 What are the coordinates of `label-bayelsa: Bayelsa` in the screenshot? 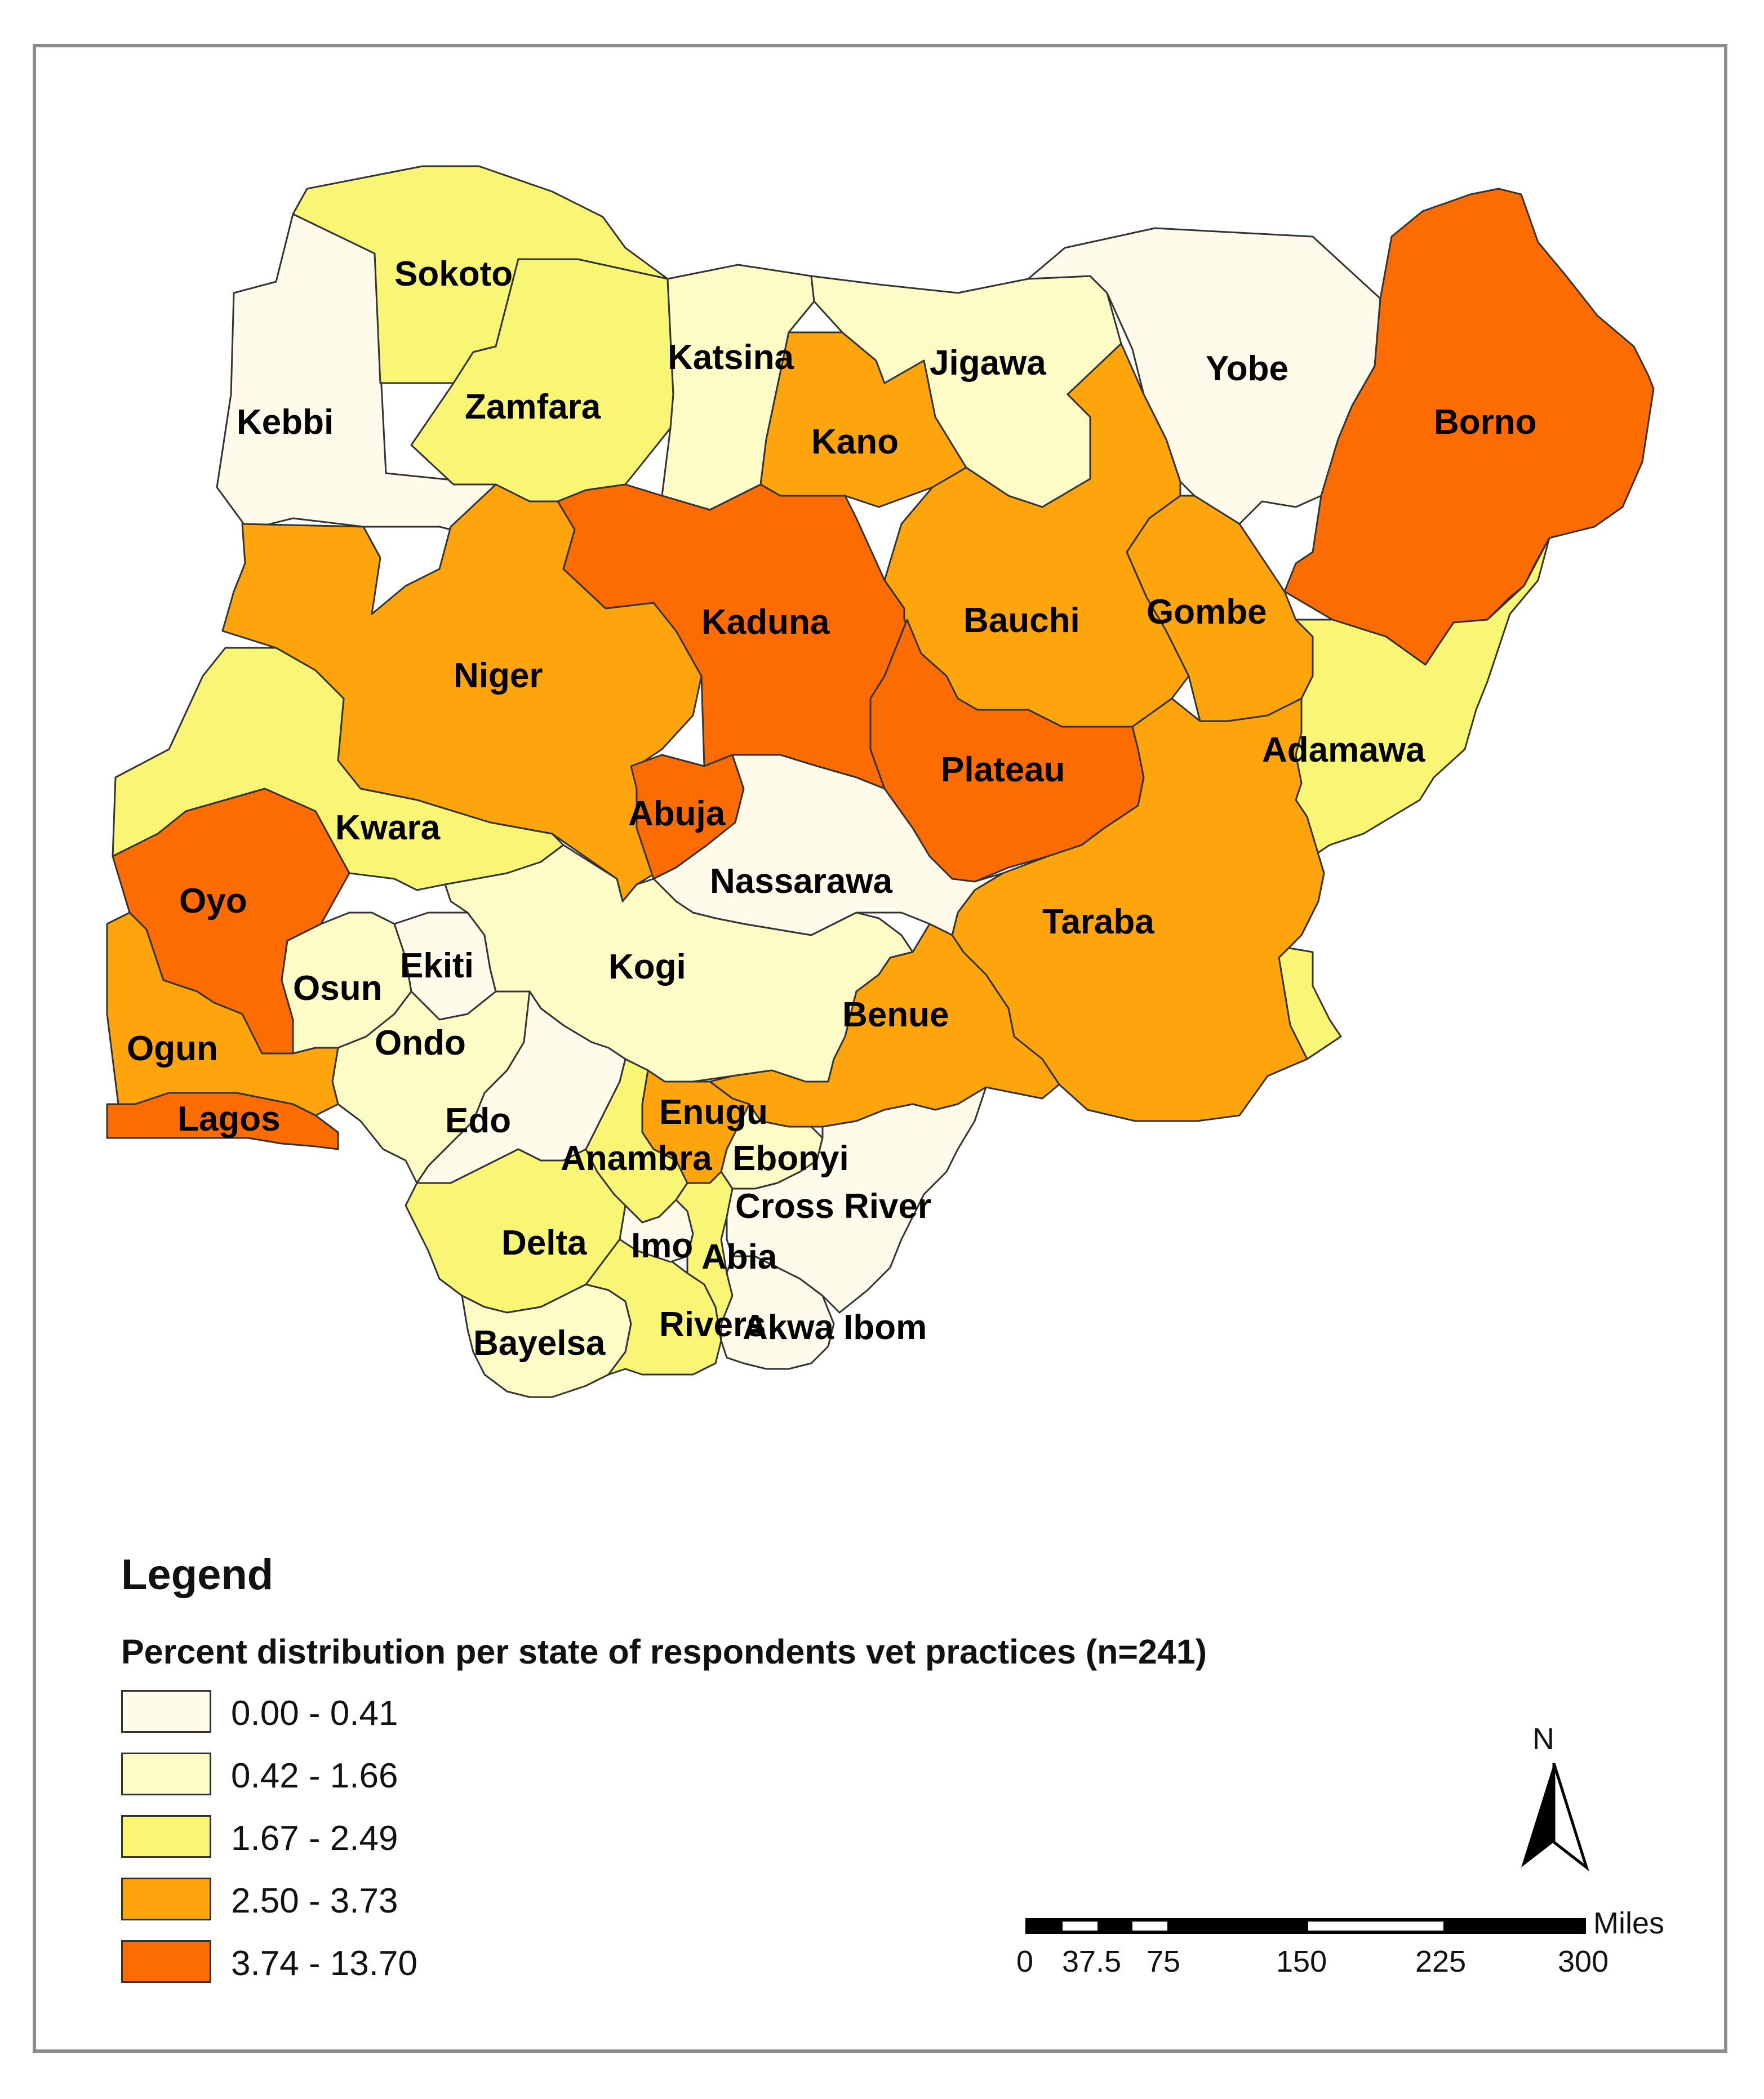 It's located at (539, 1343).